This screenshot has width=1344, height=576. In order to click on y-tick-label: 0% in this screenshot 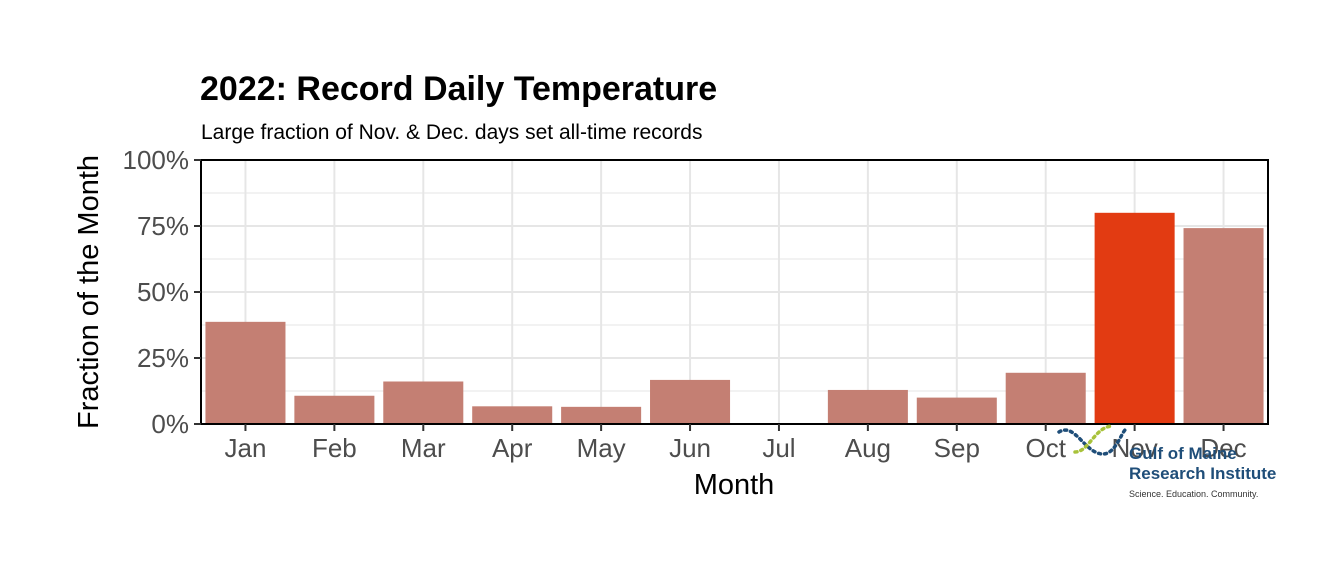, I will do `click(170, 424)`.